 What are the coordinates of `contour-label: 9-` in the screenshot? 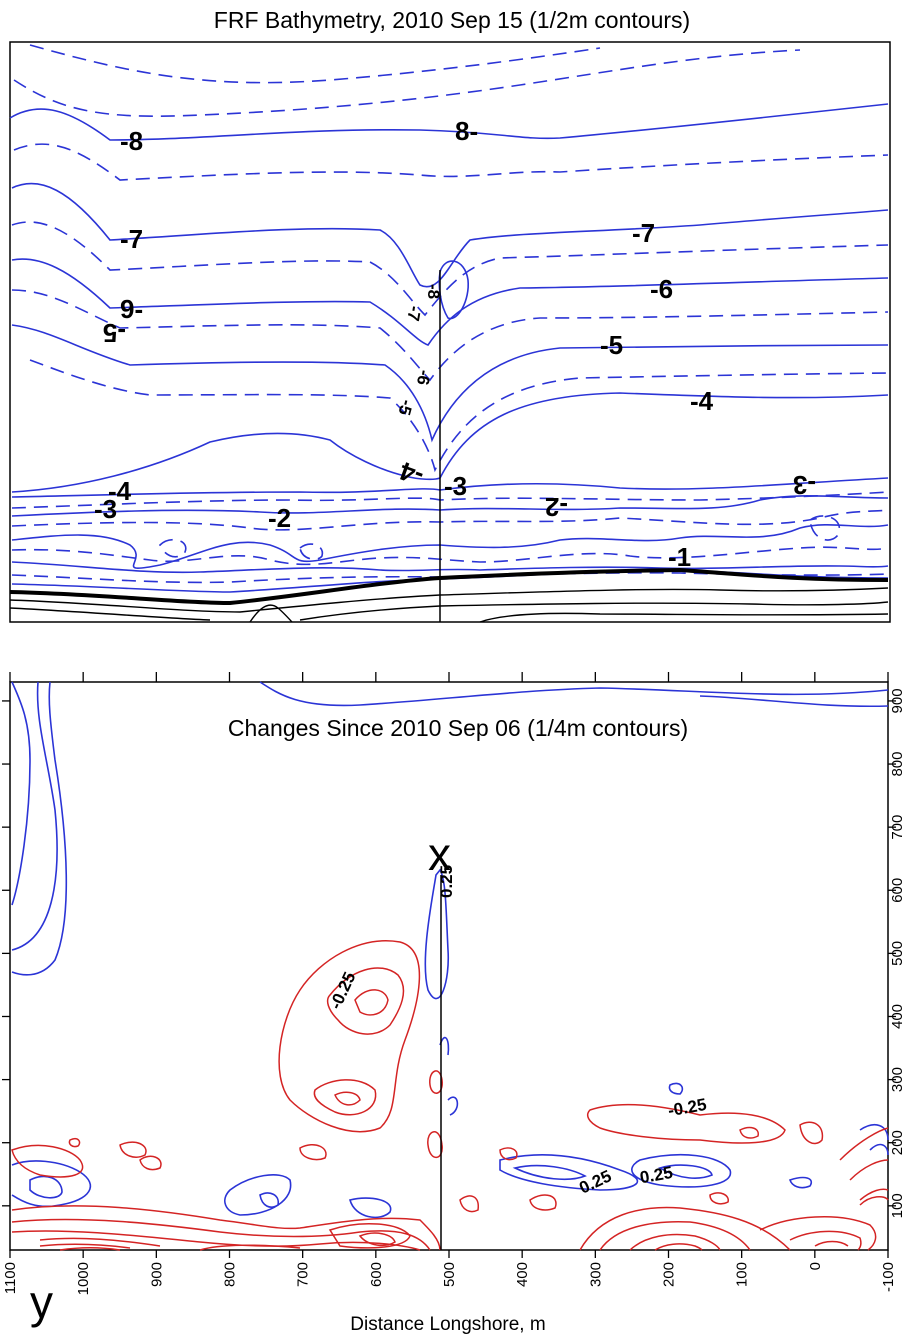 It's located at (131, 309).